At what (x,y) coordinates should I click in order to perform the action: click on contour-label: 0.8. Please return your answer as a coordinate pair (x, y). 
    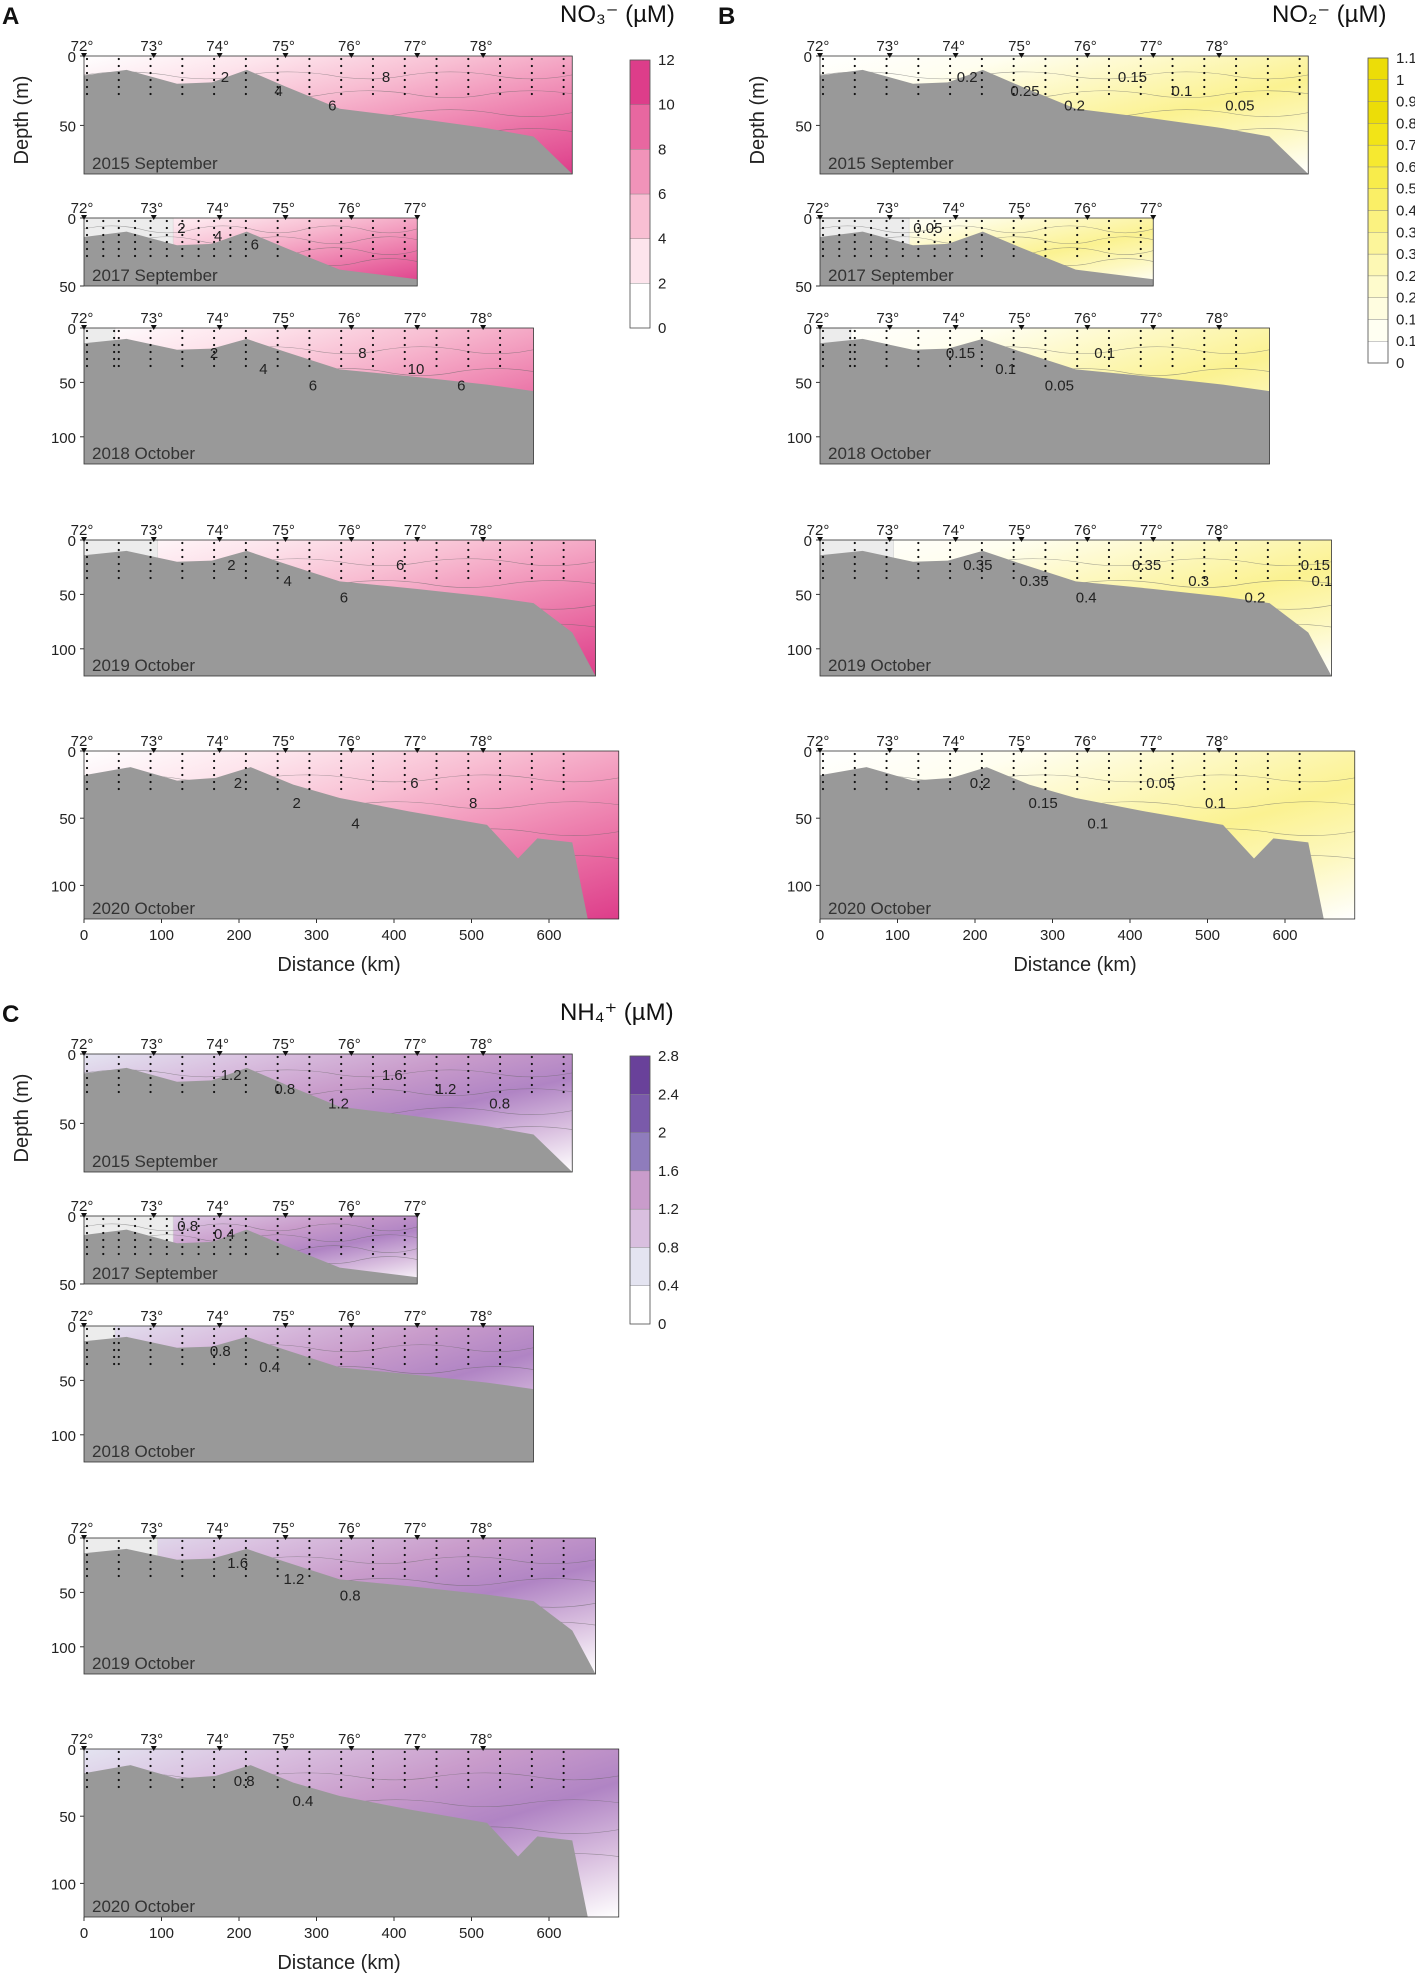
    Looking at the image, I should click on (350, 1596).